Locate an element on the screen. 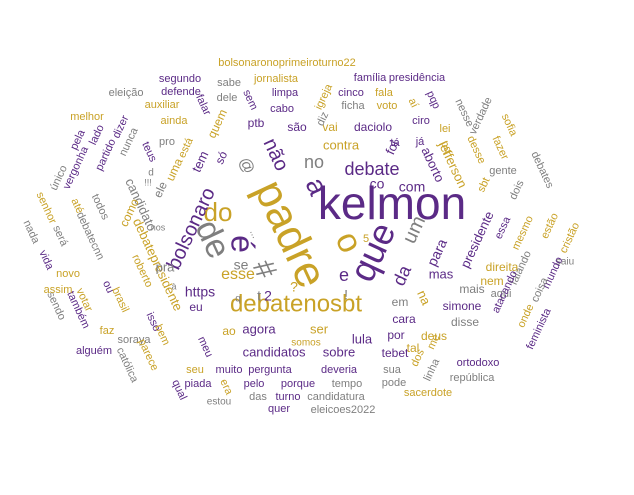  word-143: ficha is located at coordinates (353, 106).